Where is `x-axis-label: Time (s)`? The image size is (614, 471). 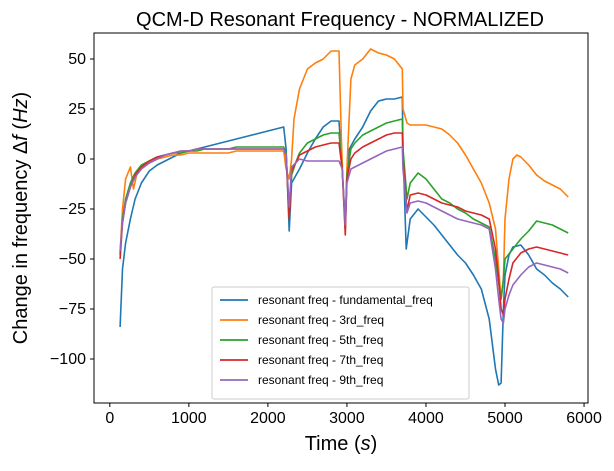
x-axis-label: Time (s) is located at coordinates (341, 444).